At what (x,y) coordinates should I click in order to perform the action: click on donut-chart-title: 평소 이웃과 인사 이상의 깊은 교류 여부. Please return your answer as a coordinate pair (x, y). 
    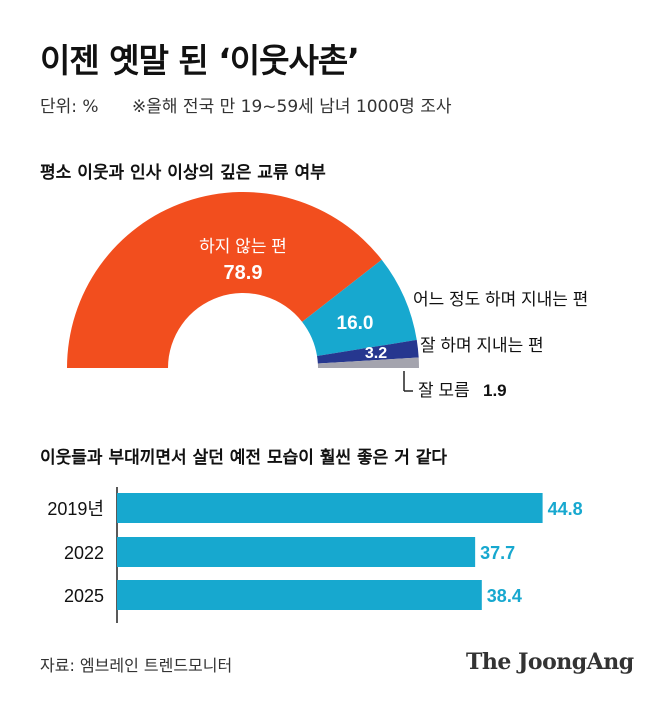
    Looking at the image, I should click on (183, 173).